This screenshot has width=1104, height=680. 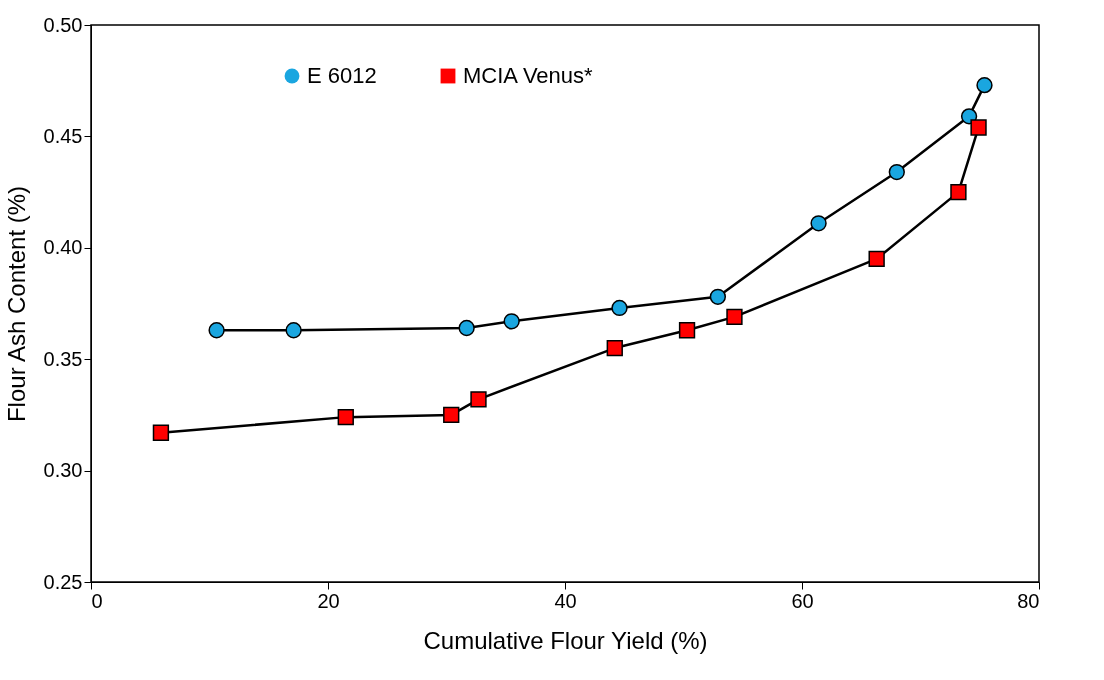 I want to click on x-tick-label: 40, so click(x=565, y=600).